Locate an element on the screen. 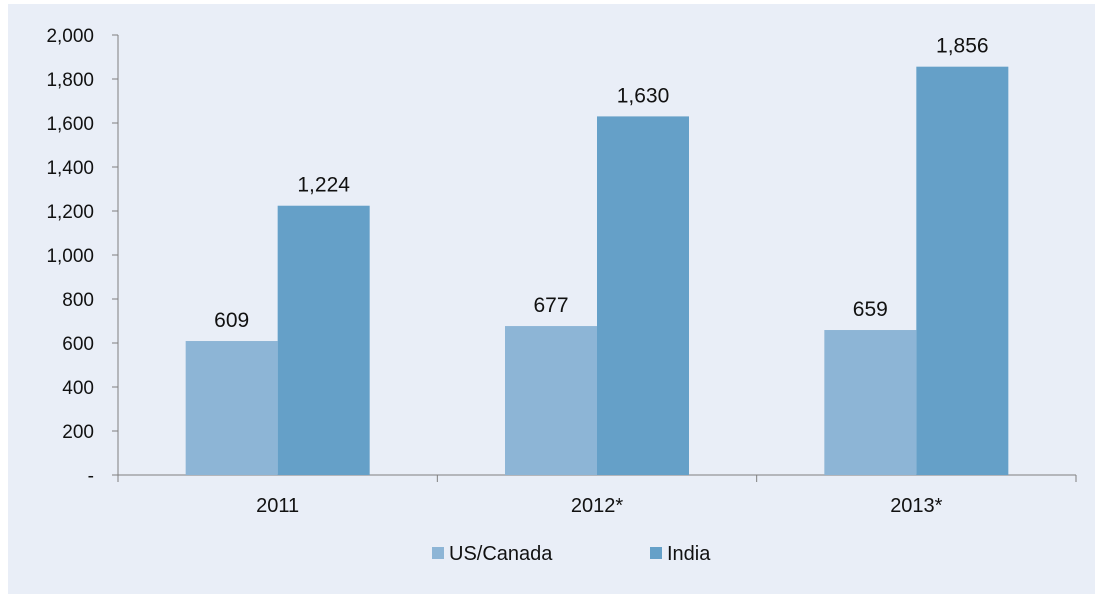 This screenshot has width=1102, height=598. y-tick-label: 200 is located at coordinates (78, 432).